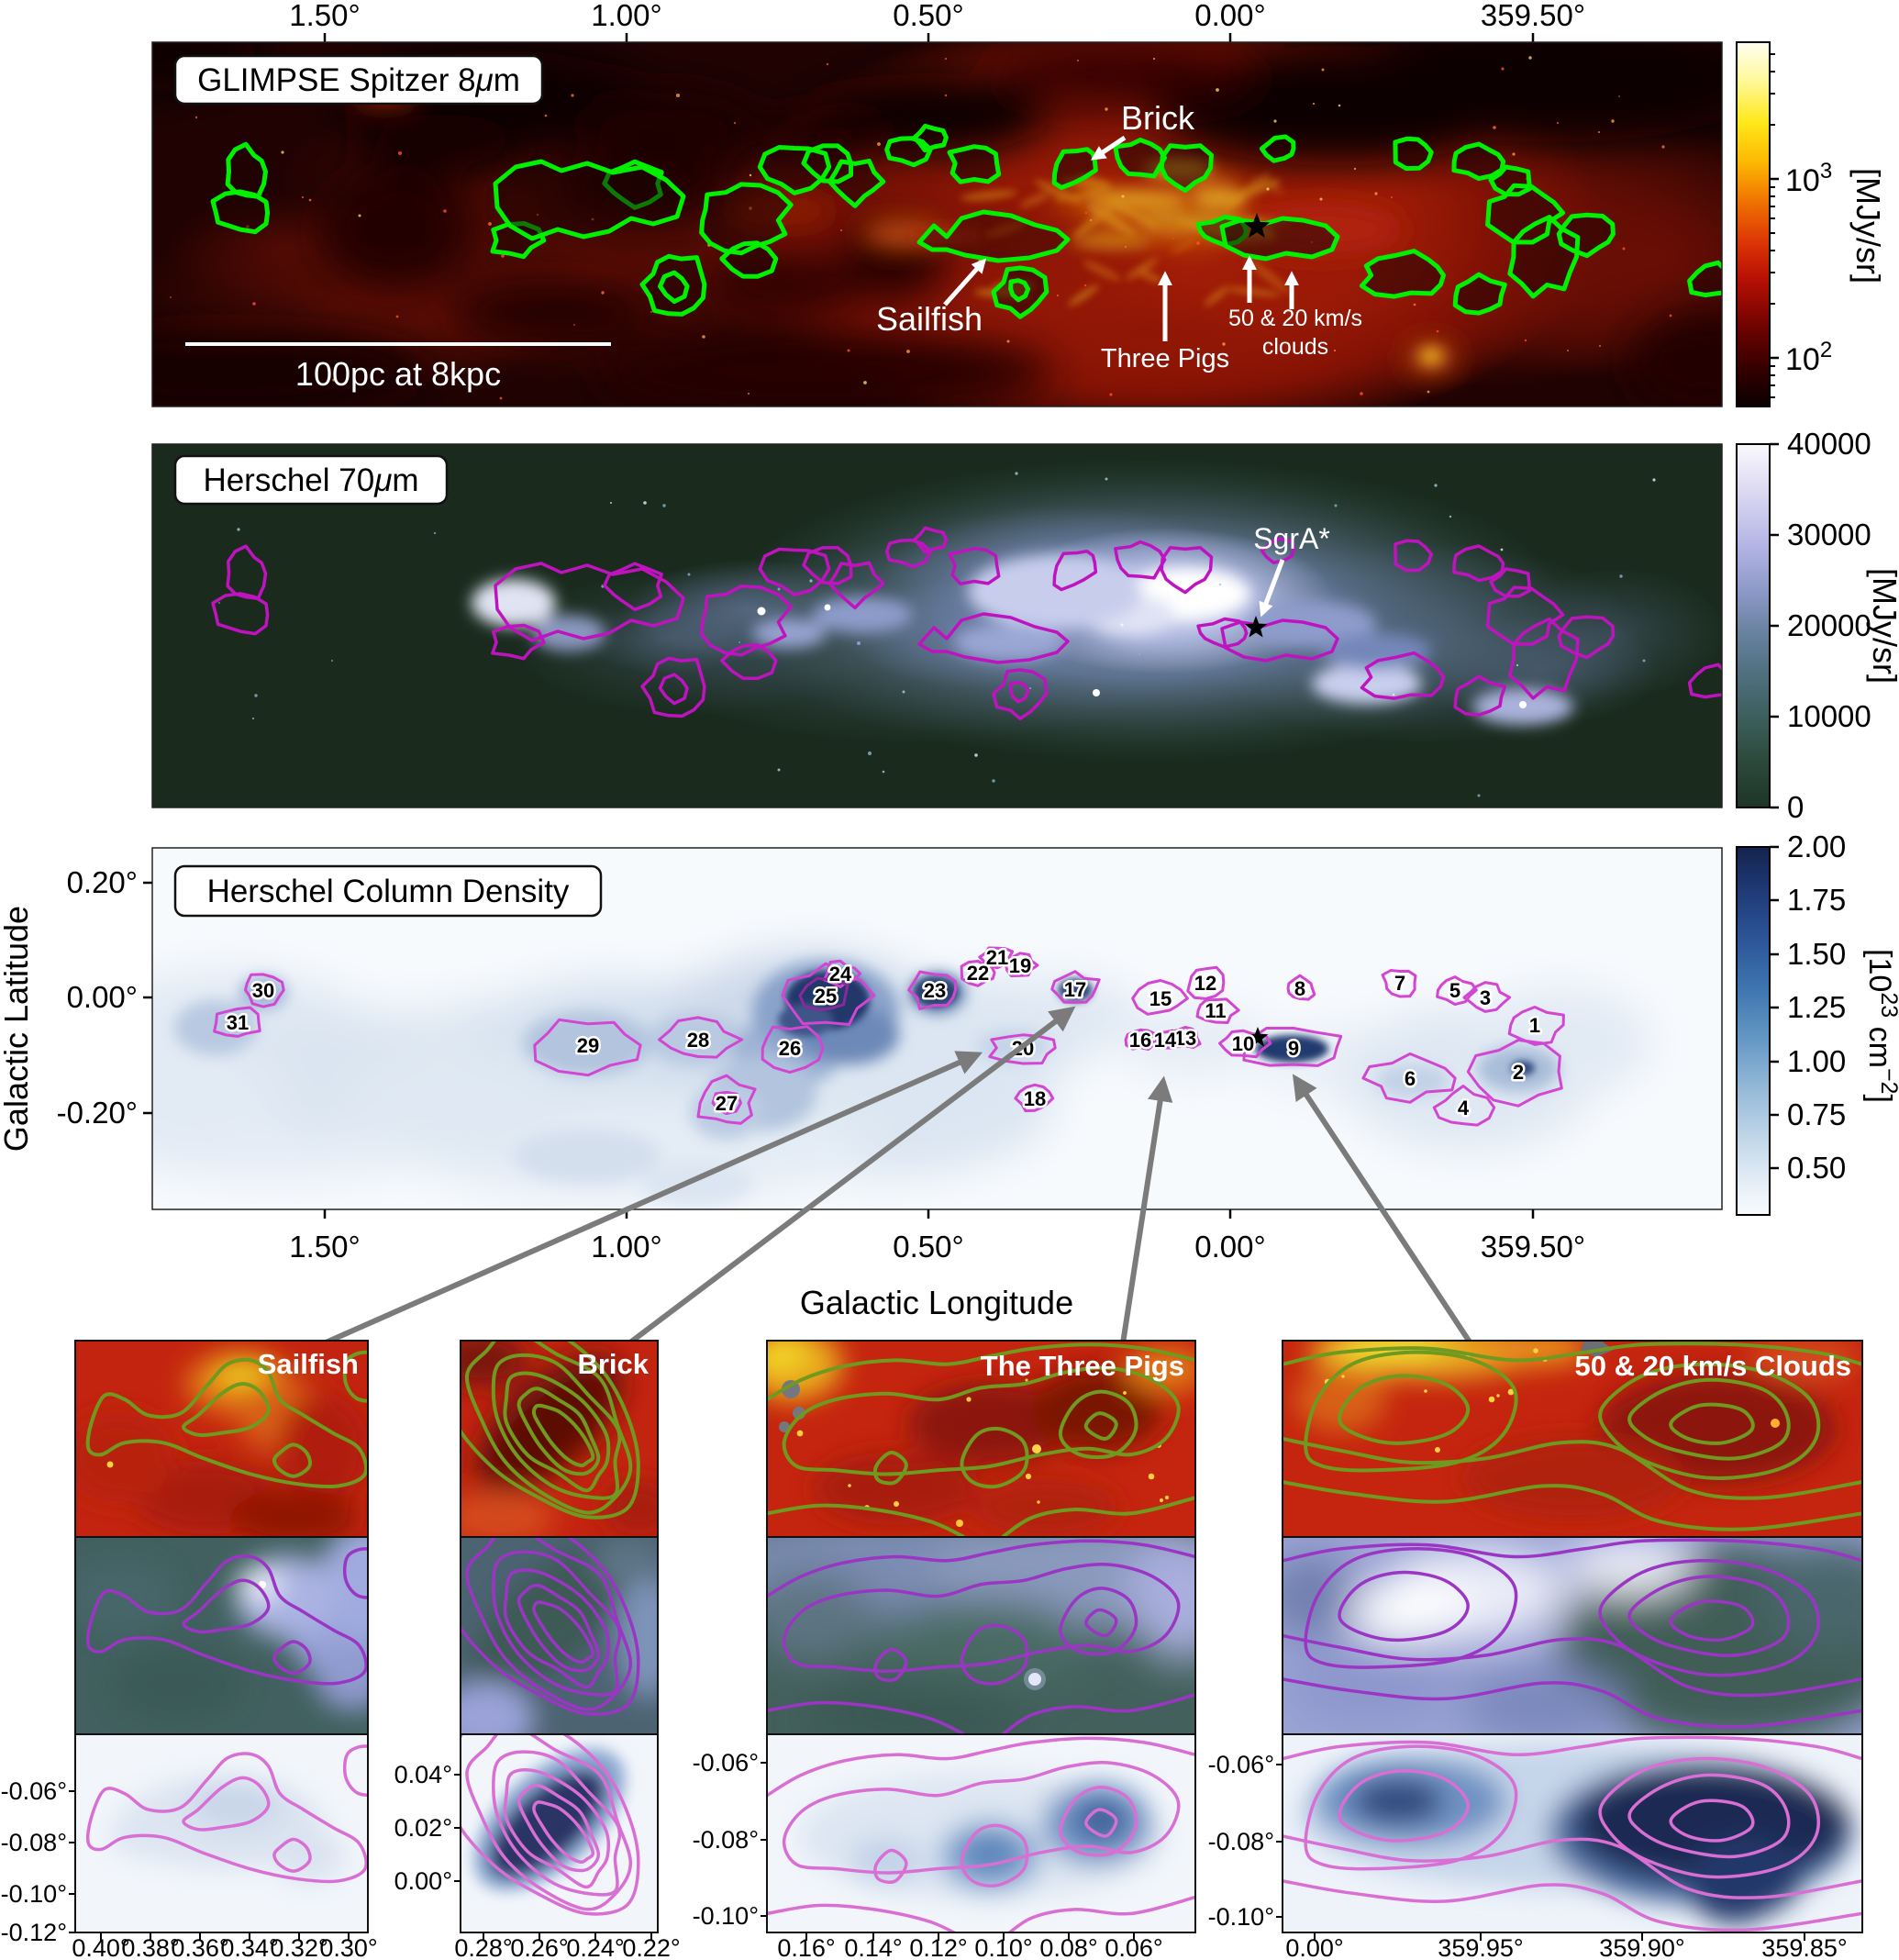 The width and height of the screenshot is (1899, 1960). What do you see at coordinates (1795, 807) in the screenshot?
I see `svg-text: 0` at bounding box center [1795, 807].